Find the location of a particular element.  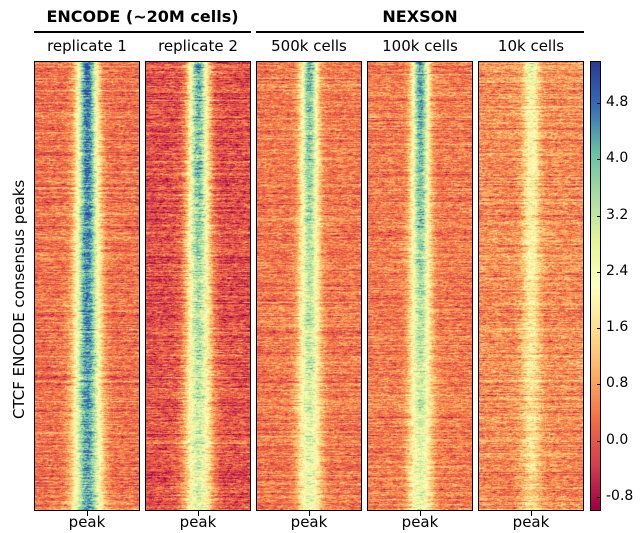

colorbar-tick-label-1: 0.0 is located at coordinates (617, 439).